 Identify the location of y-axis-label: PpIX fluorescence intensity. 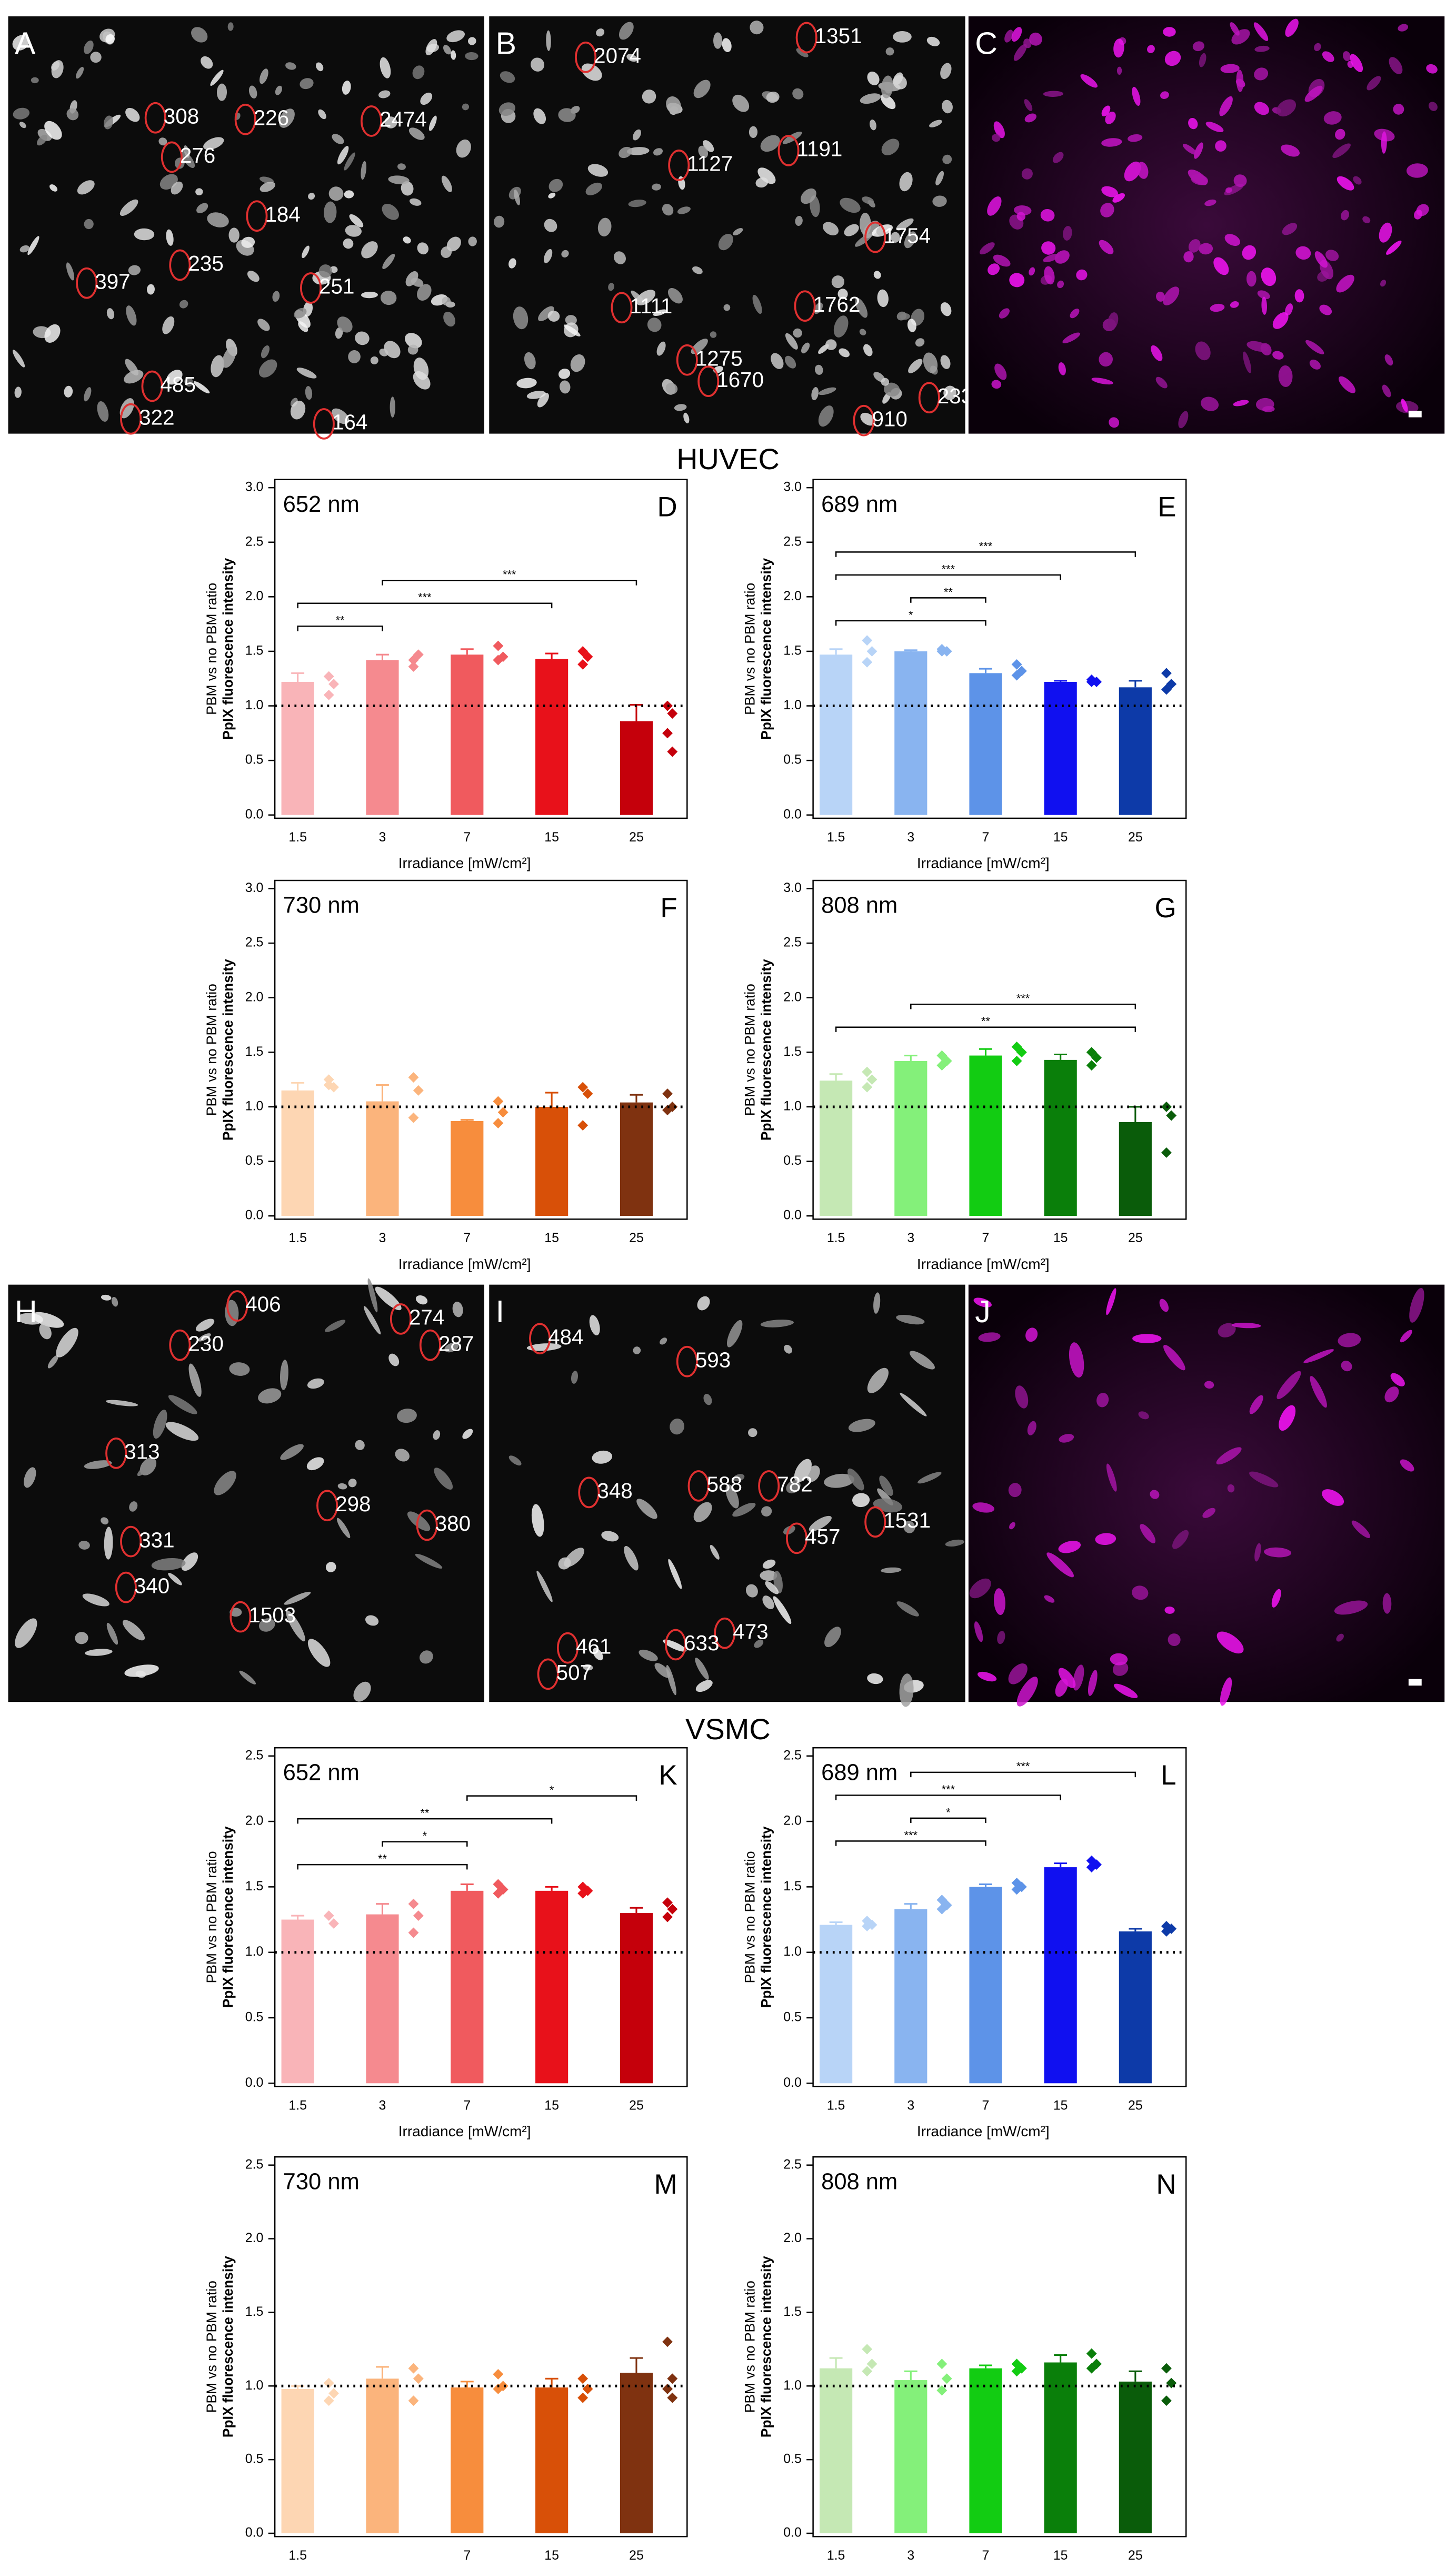
(767, 1050).